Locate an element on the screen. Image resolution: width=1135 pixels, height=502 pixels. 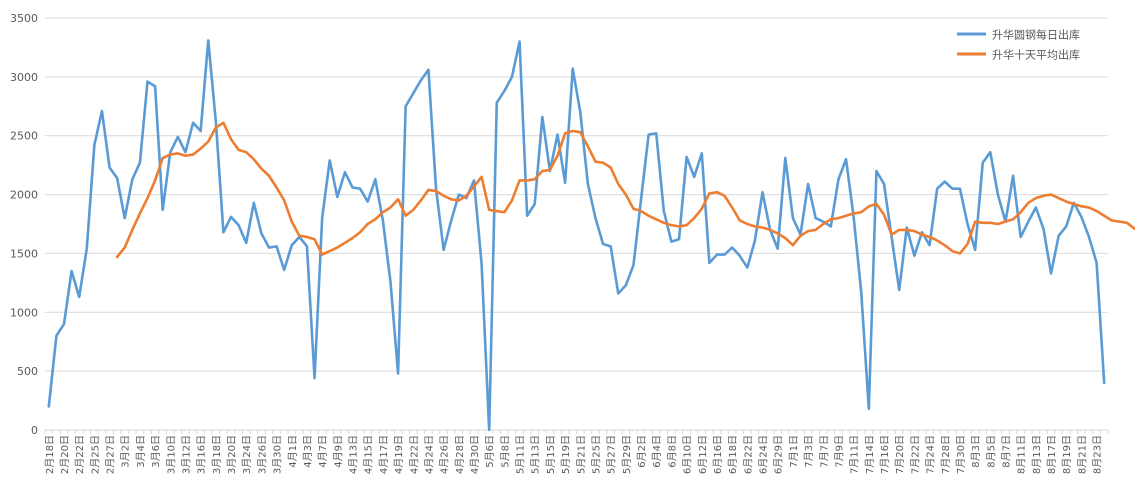
legend-label-daily: 升华圆钢每日出库 is located at coordinates (1036, 35).